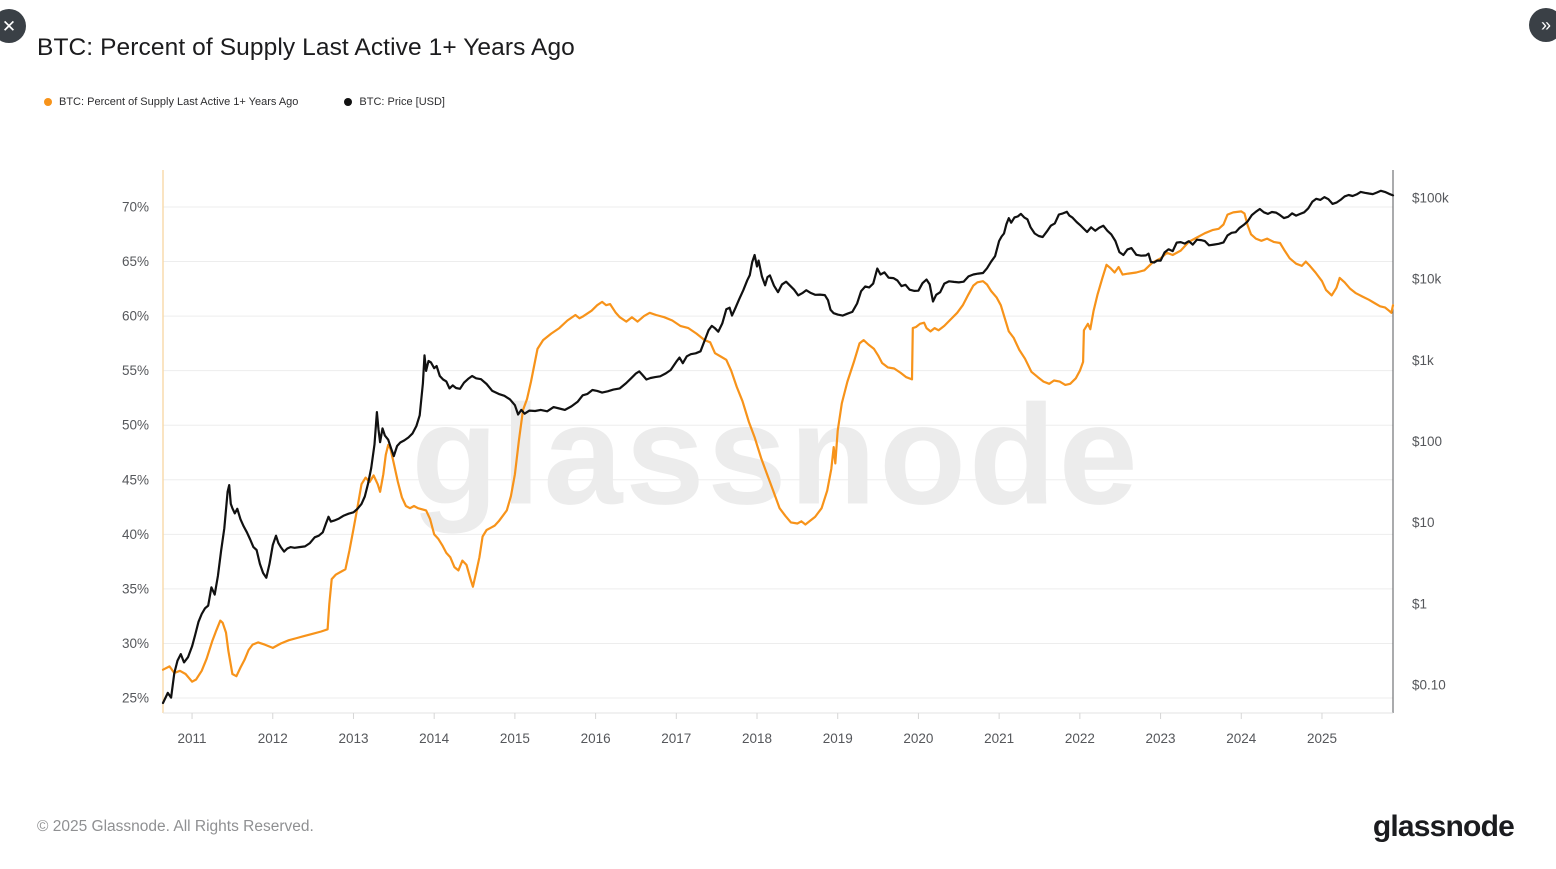  What do you see at coordinates (1427, 279) in the screenshot?
I see `svg-text: $10k` at bounding box center [1427, 279].